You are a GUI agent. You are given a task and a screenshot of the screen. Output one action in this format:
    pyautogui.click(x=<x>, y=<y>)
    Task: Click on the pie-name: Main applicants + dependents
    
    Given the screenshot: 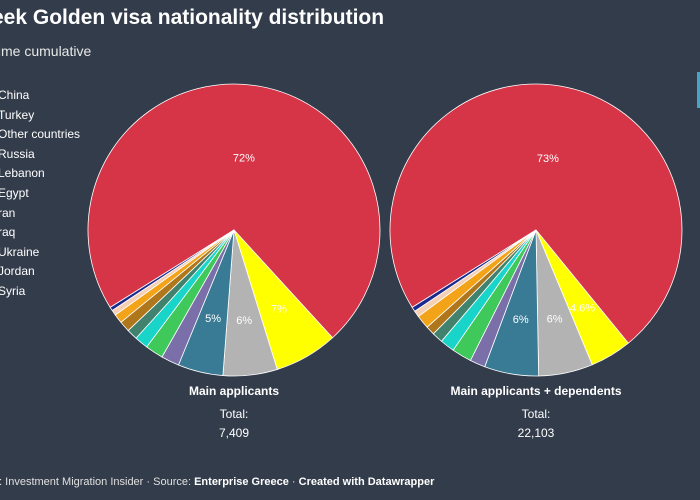 What is the action you would take?
    pyautogui.click(x=536, y=391)
    